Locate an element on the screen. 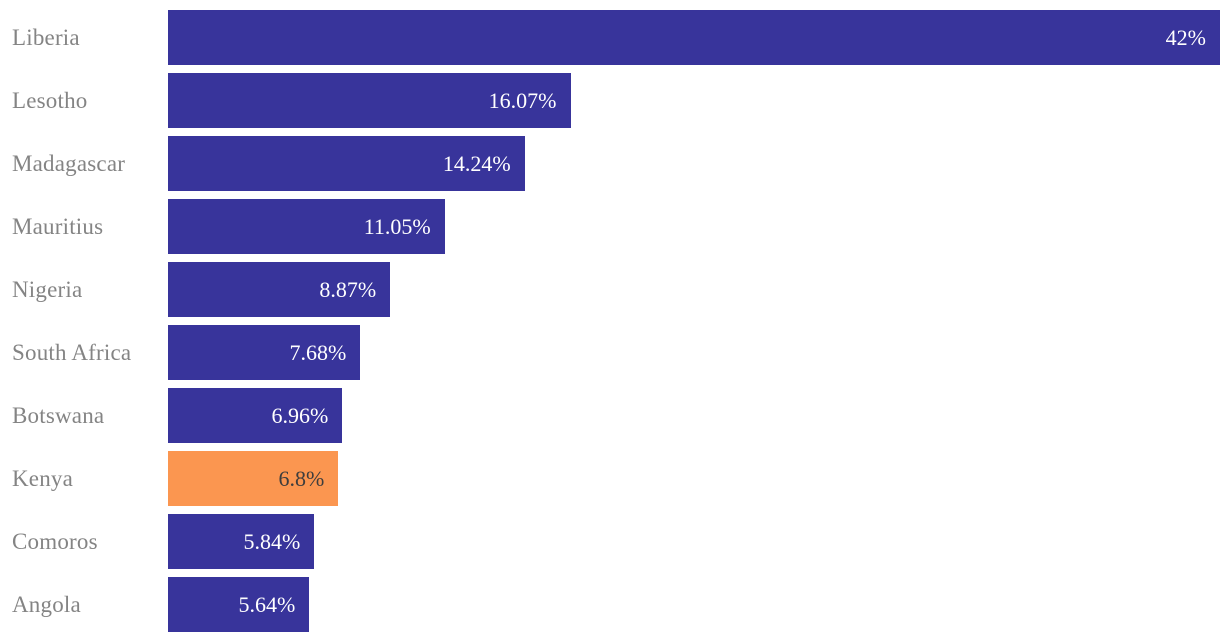 Image resolution: width=1220 pixels, height=632 pixels. bar-liberia: 42% is located at coordinates (694, 37).